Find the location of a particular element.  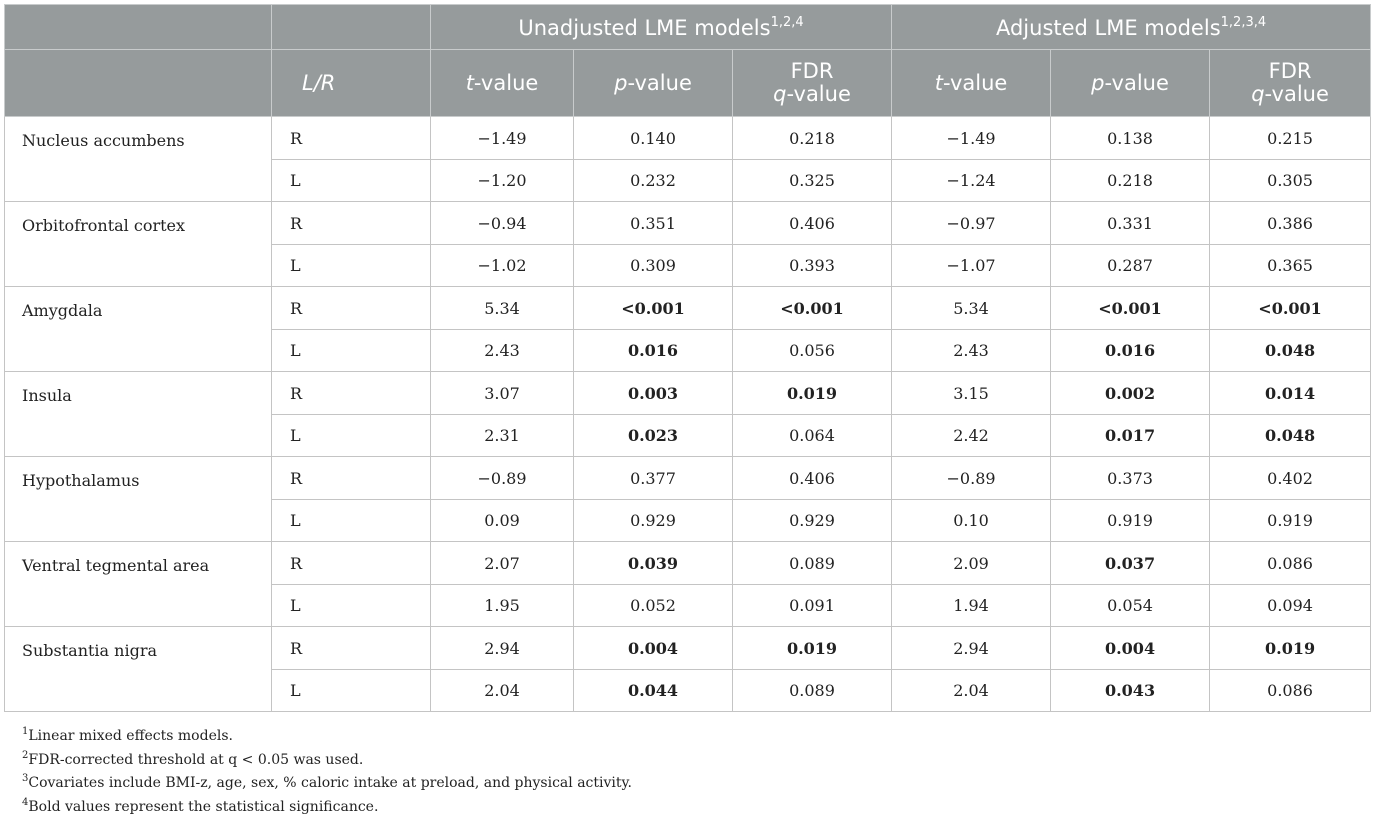

unadj-t-value-cell: 2.04 is located at coordinates (502, 690).